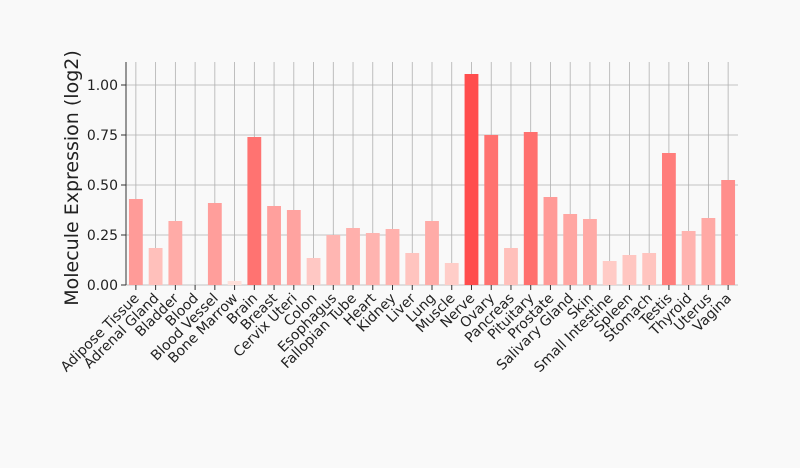 The height and width of the screenshot is (468, 800). I want to click on y-axis-label: Molecule Expression (log2), so click(72, 178).